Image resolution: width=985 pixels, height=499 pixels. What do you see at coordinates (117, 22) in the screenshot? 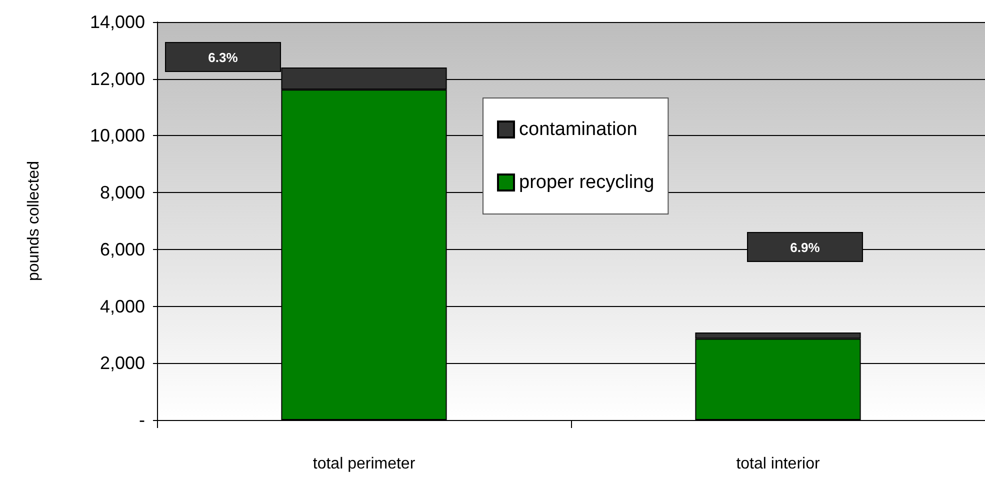
I see `y-tick-label: 14,000` at bounding box center [117, 22].